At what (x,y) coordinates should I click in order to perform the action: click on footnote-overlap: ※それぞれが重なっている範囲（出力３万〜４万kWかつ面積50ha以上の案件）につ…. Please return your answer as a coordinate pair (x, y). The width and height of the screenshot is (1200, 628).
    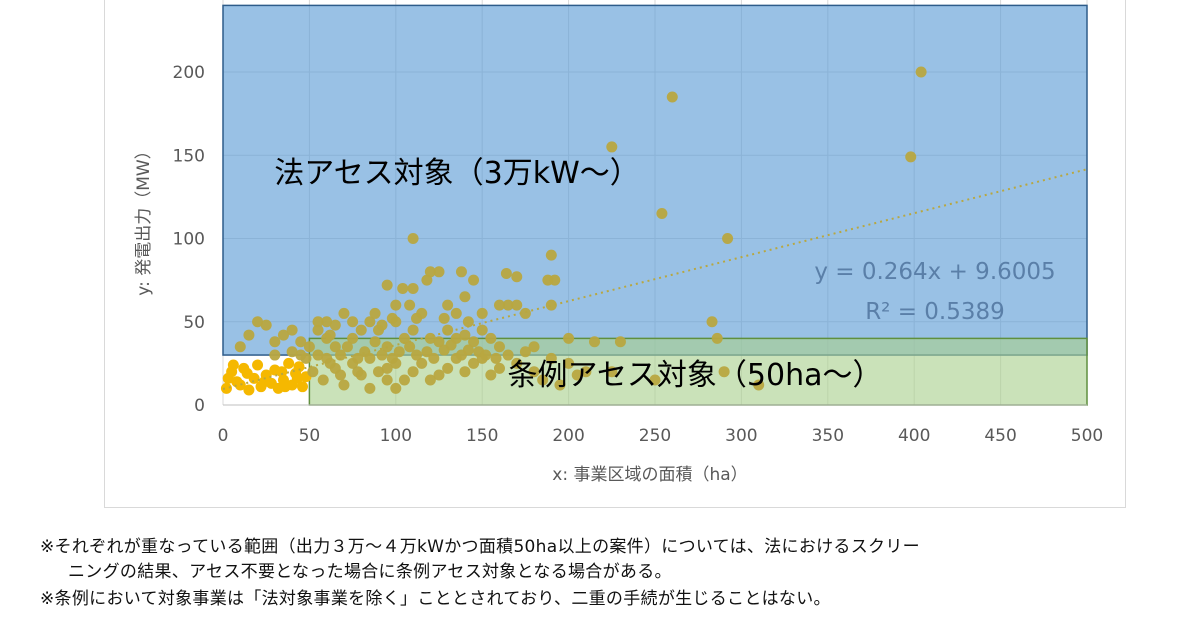
    Looking at the image, I should click on (480, 547).